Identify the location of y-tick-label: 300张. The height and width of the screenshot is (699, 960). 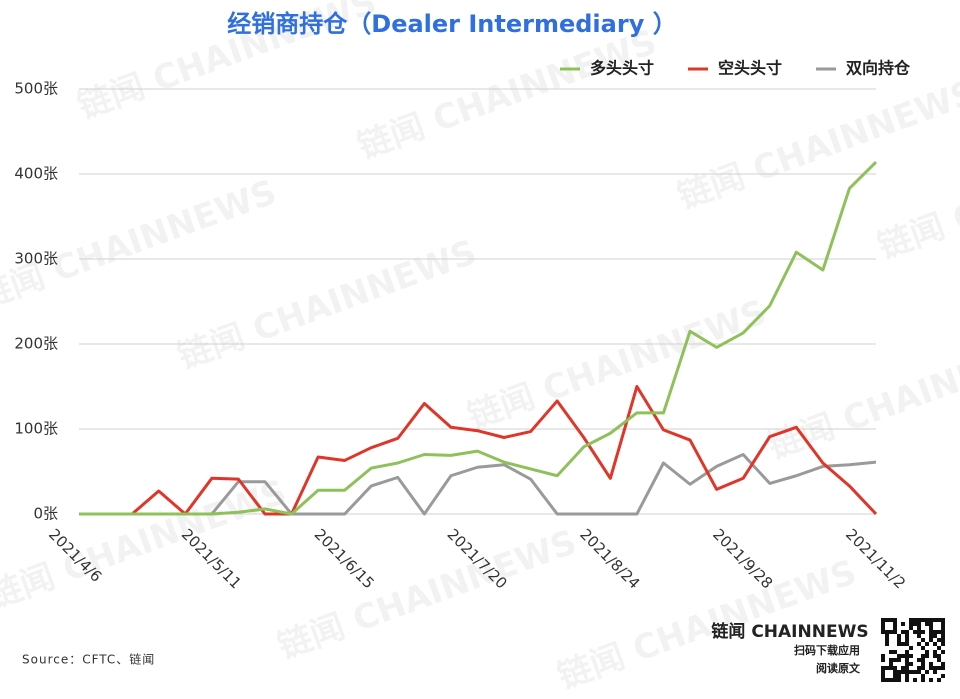
(36, 259).